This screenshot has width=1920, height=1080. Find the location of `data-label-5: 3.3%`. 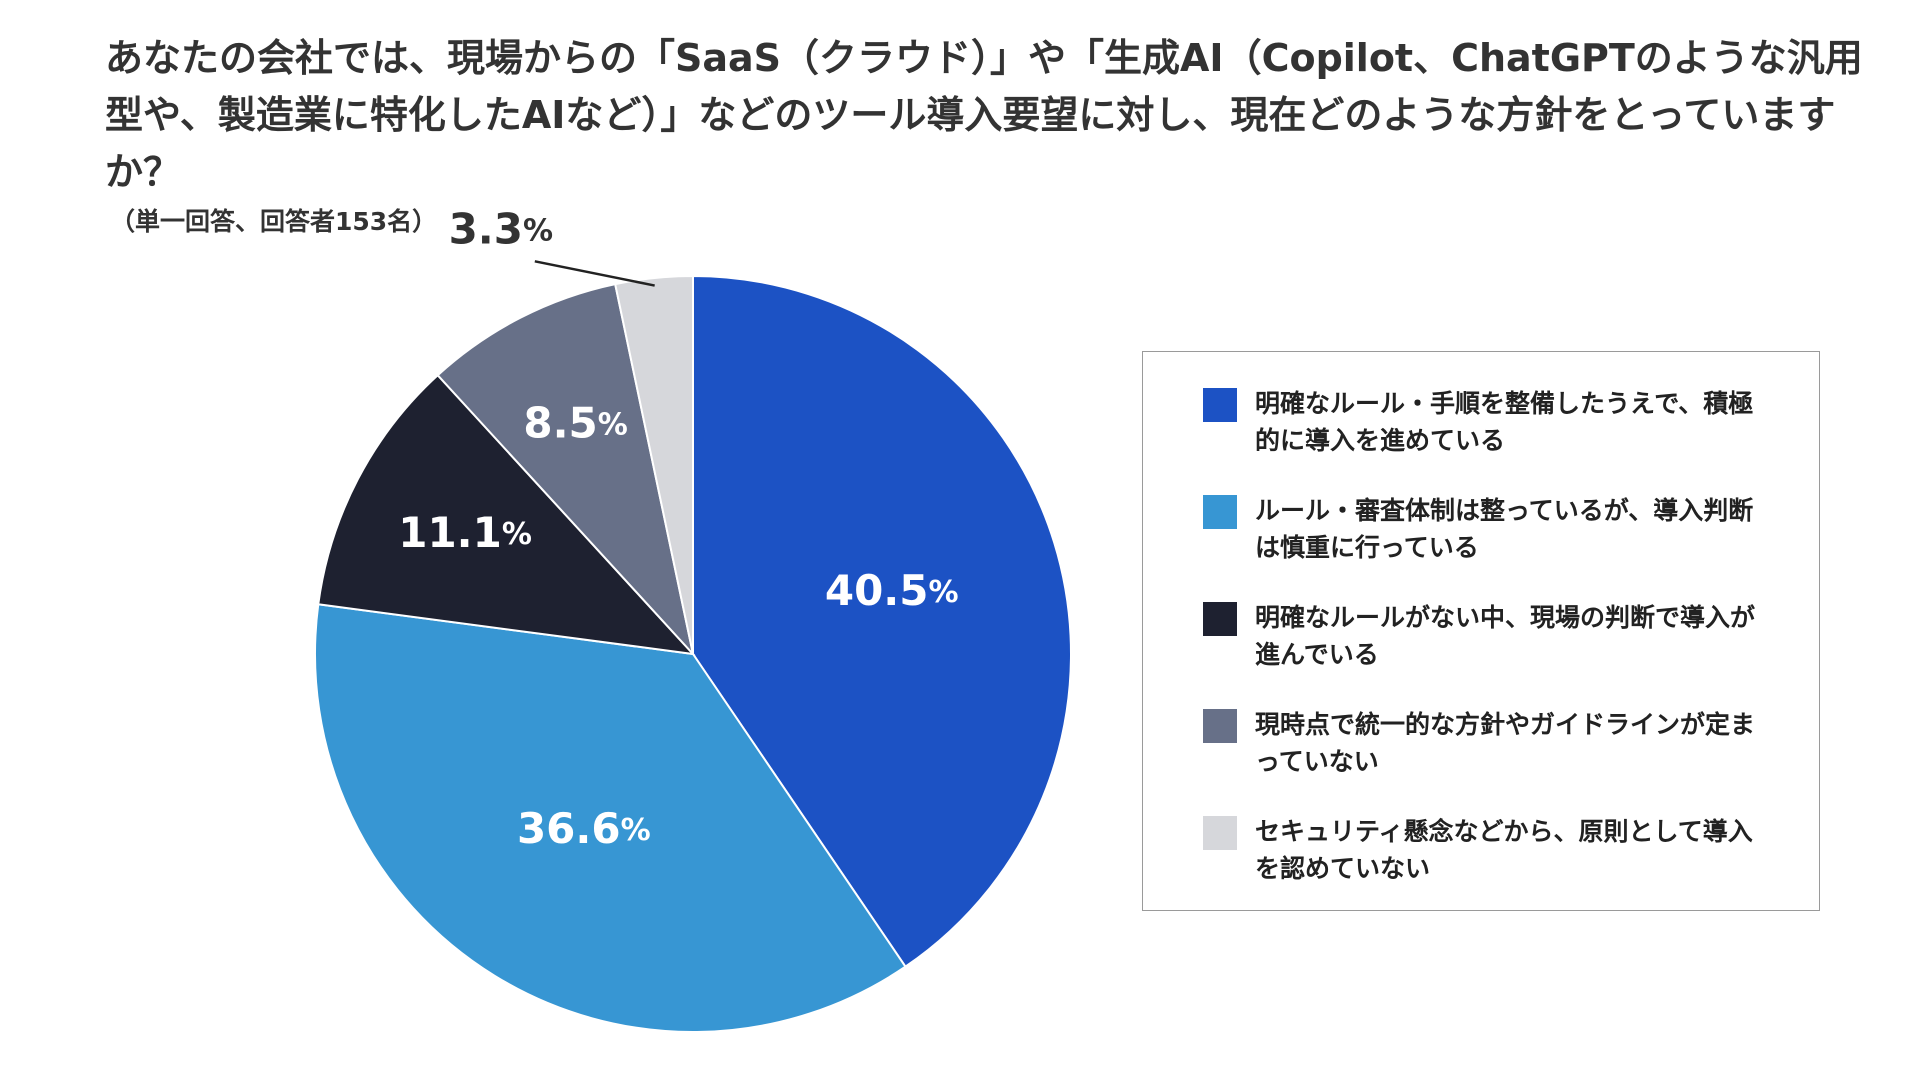

data-label-5: 3.3% is located at coordinates (501, 228).